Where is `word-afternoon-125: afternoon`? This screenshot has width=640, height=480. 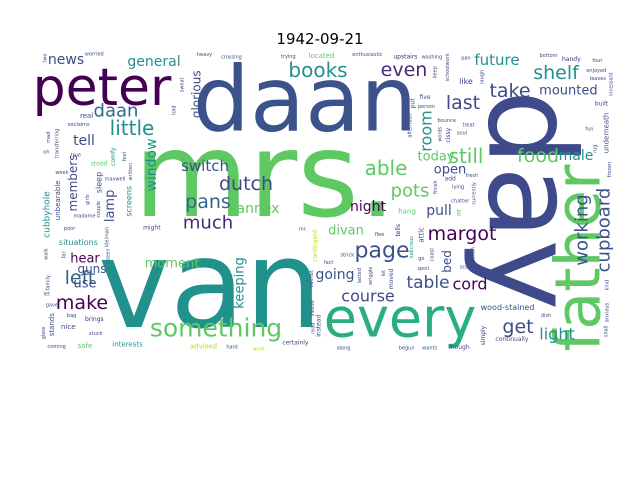
word-afternoon-125: afternoon is located at coordinates (411, 125).